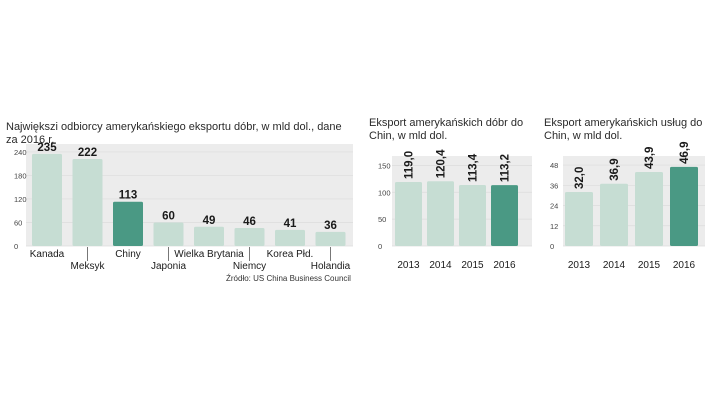  Describe the element at coordinates (18, 222) in the screenshot. I see `chart-1-y-tick-label: 60` at that location.